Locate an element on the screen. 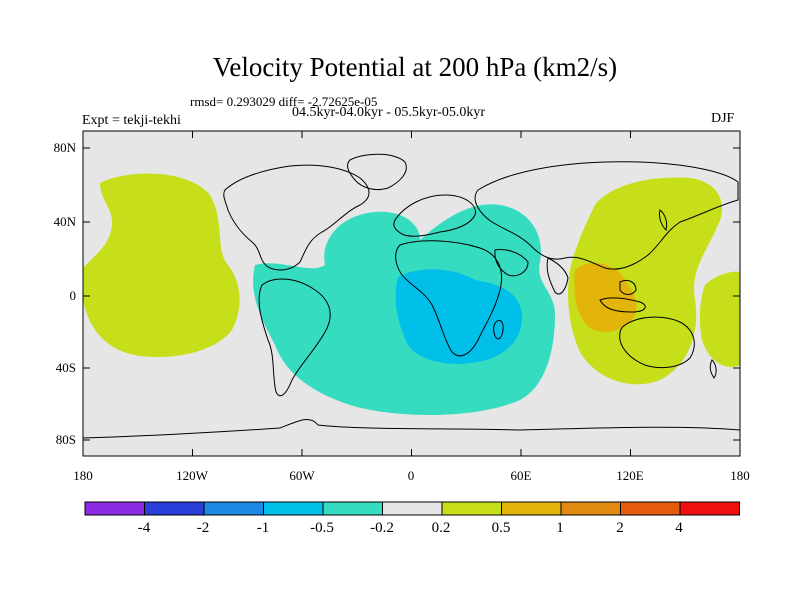 The height and width of the screenshot is (600, 800). map-title: Velocity Potential at 200 hPa (km2/s) is located at coordinates (415, 67).